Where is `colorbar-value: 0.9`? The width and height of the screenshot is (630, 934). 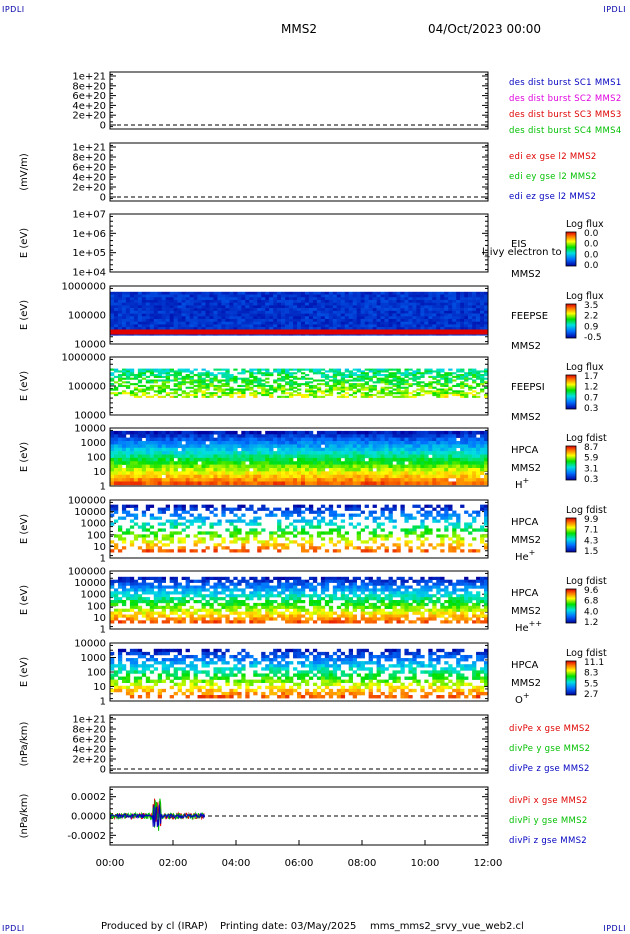
colorbar-value: 0.9 is located at coordinates (591, 327).